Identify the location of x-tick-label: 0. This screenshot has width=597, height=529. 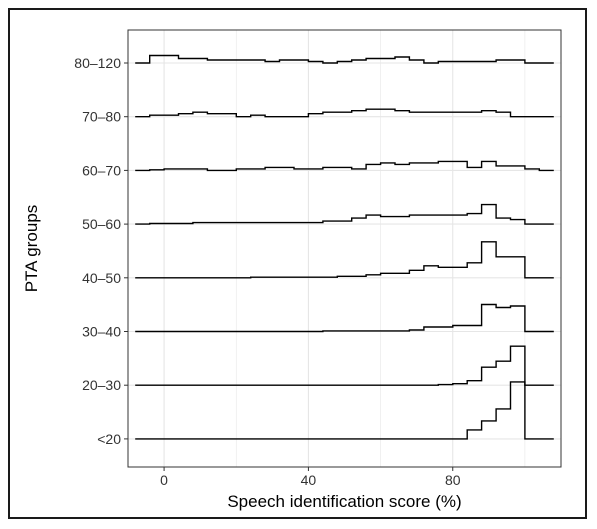
(164, 480).